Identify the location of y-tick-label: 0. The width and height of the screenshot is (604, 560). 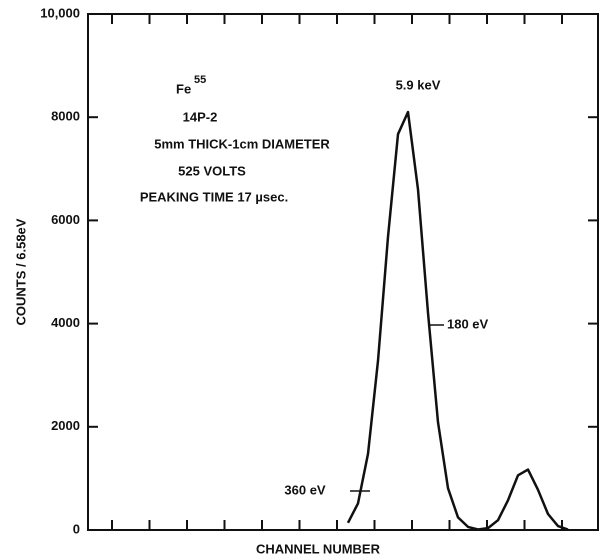
(76, 528).